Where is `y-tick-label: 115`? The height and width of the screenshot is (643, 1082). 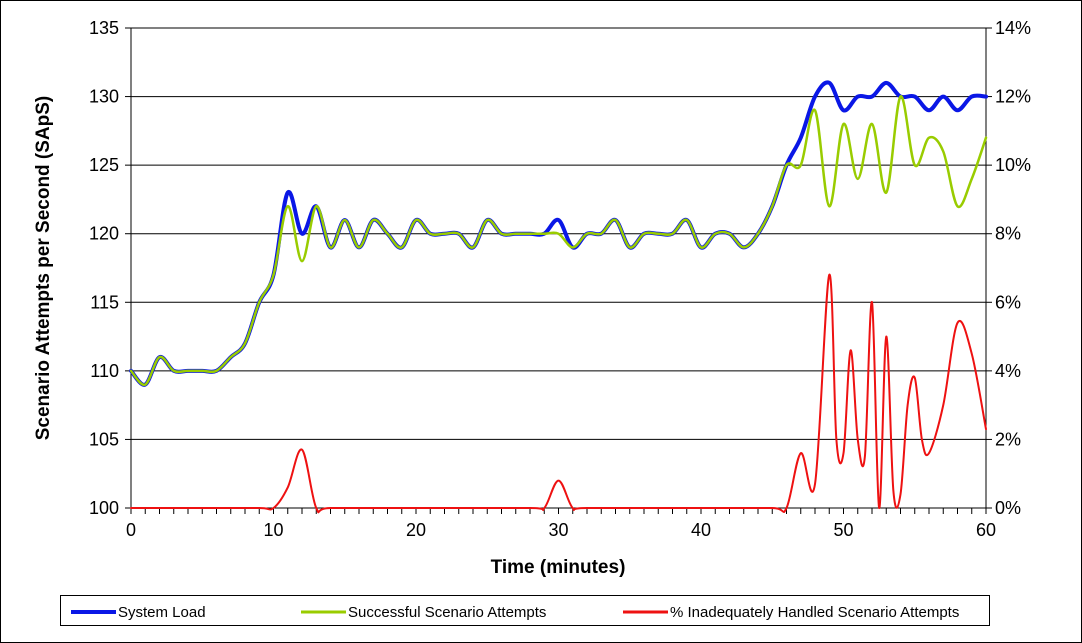 y-tick-label: 115 is located at coordinates (104, 302).